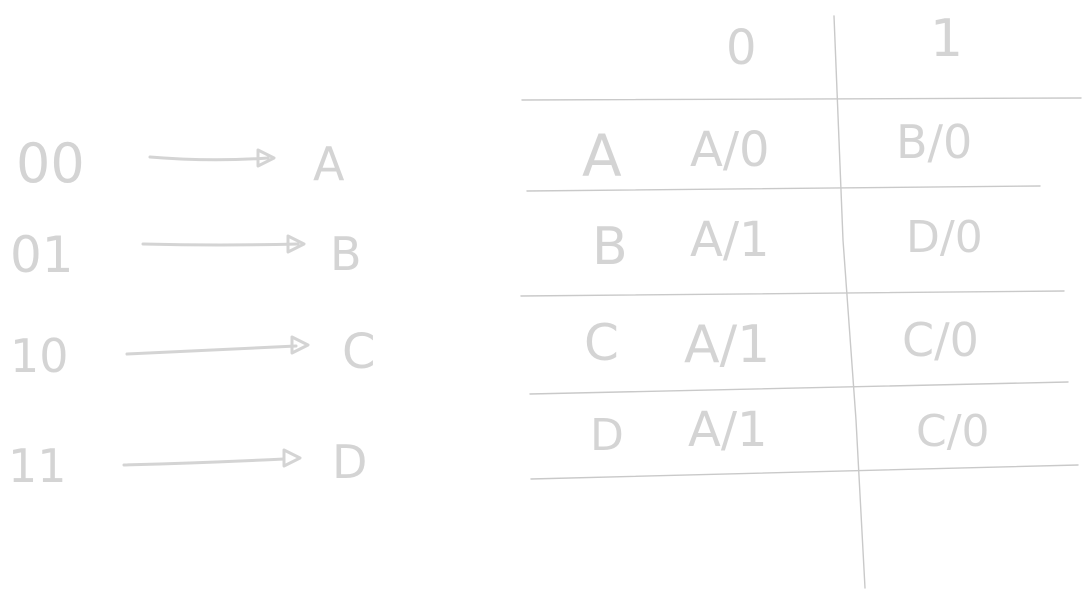 The width and height of the screenshot is (1091, 598). Describe the element at coordinates (607, 435) in the screenshot. I see `row-state: D` at that location.